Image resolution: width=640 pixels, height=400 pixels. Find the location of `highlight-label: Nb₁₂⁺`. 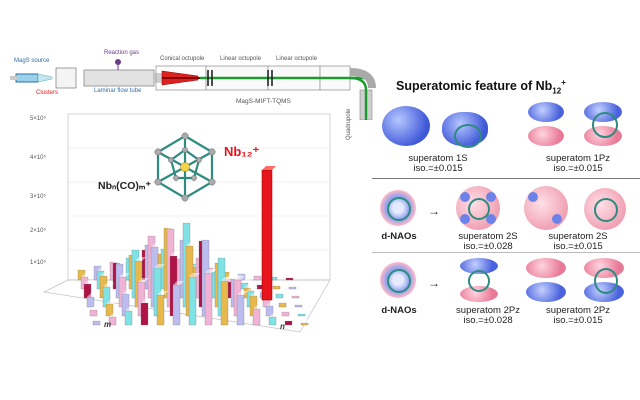

highlight-label: Nb₁₂⁺ is located at coordinates (241, 152).